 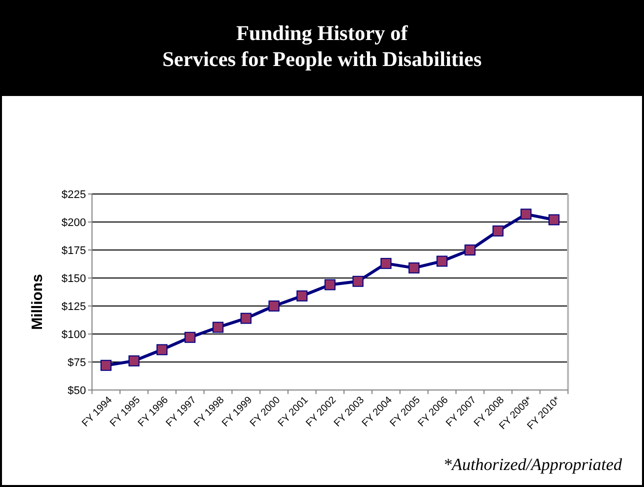 What do you see at coordinates (37, 302) in the screenshot?
I see `y-axis-title: Millions` at bounding box center [37, 302].